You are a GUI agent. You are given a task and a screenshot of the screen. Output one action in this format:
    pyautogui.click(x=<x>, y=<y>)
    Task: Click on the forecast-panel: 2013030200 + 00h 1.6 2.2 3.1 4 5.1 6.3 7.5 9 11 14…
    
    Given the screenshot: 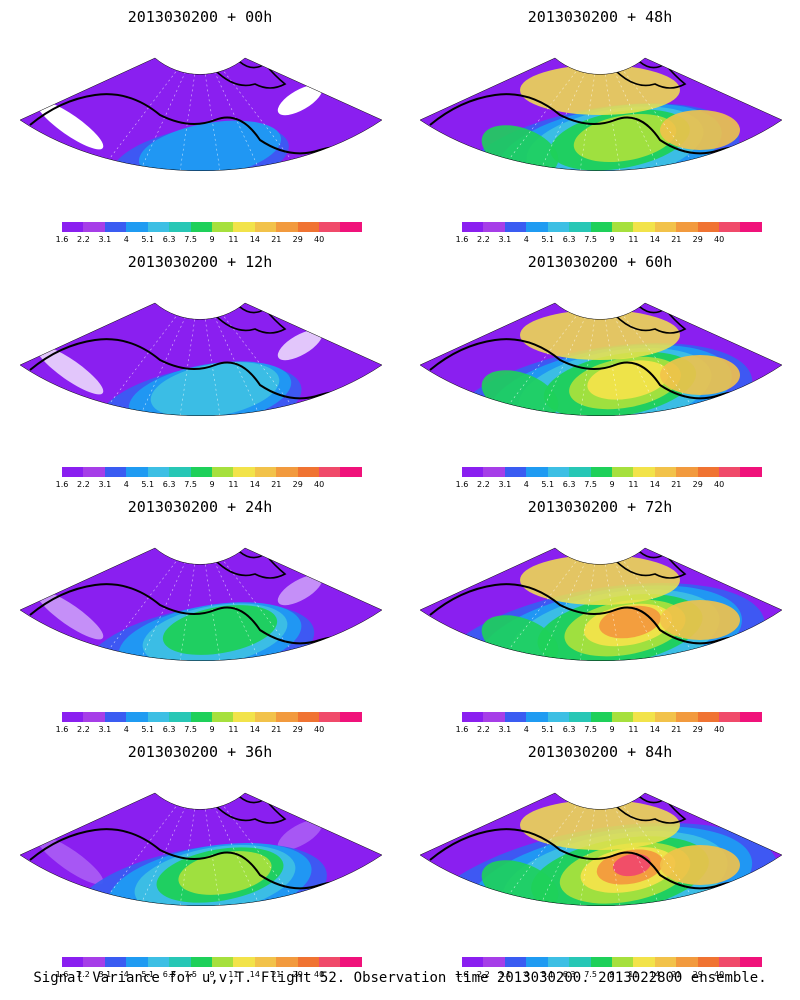 What is the action you would take?
    pyautogui.click(x=200, y=122)
    